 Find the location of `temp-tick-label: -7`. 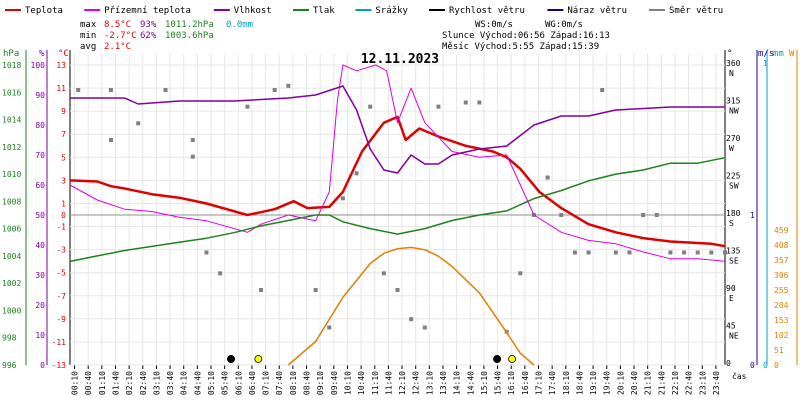

temp-tick-label: -7 is located at coordinates (61, 296).